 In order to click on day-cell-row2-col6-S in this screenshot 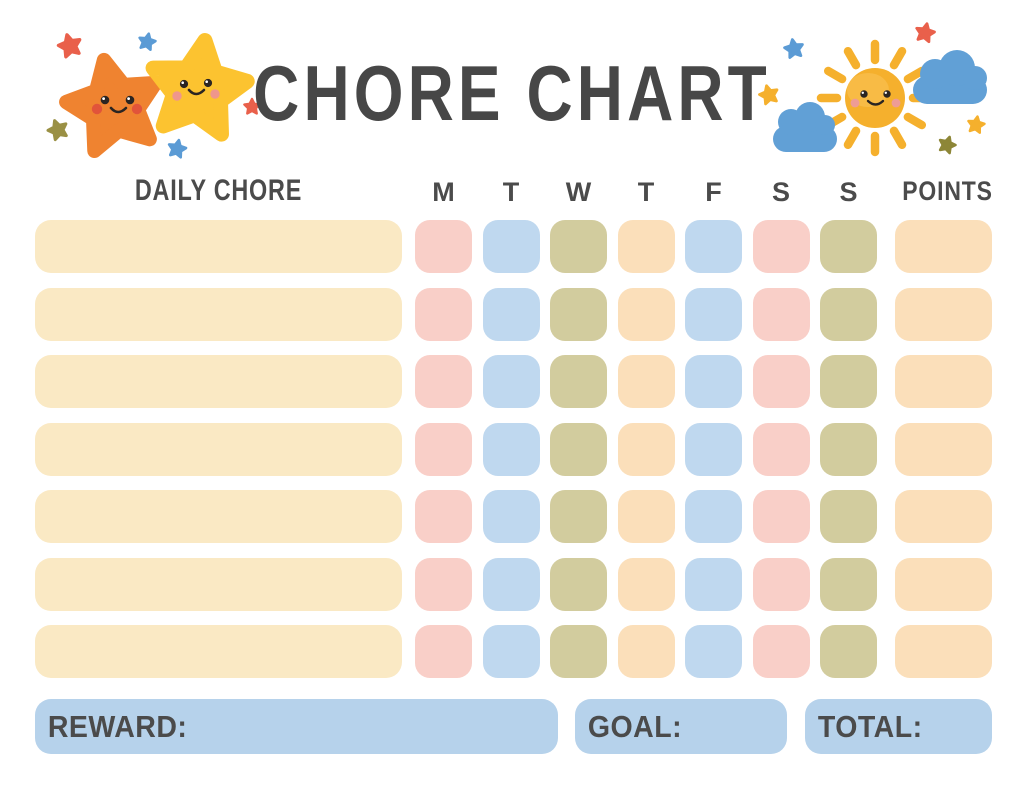, I will do `click(781, 314)`.